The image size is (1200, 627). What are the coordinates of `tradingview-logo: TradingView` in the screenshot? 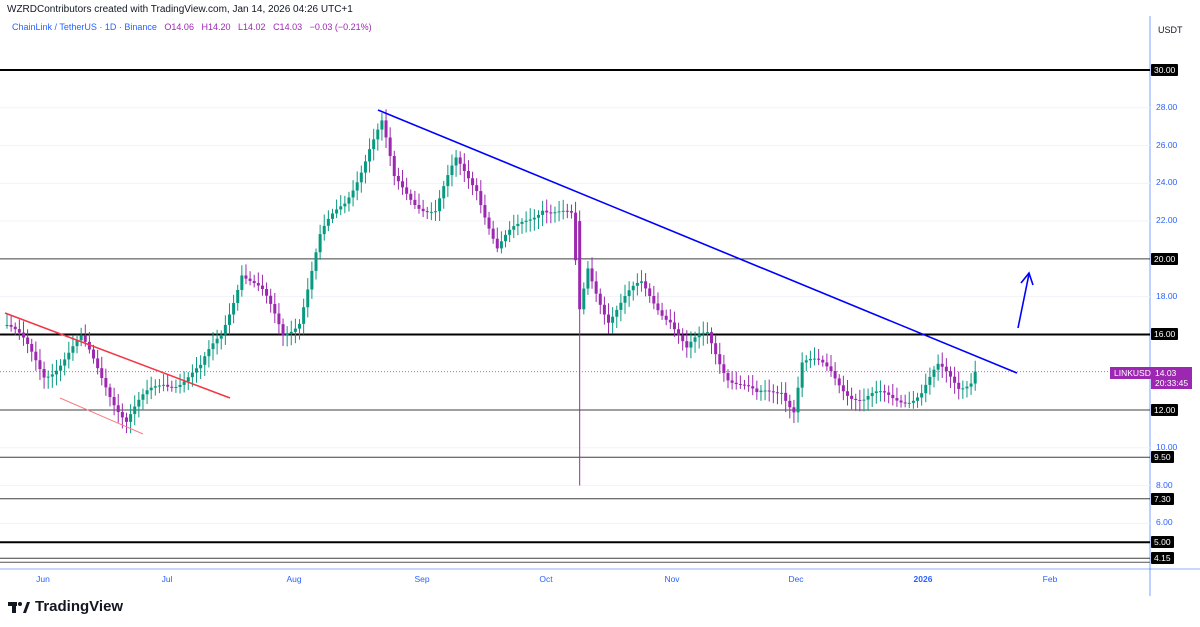 It's located at (65, 606).